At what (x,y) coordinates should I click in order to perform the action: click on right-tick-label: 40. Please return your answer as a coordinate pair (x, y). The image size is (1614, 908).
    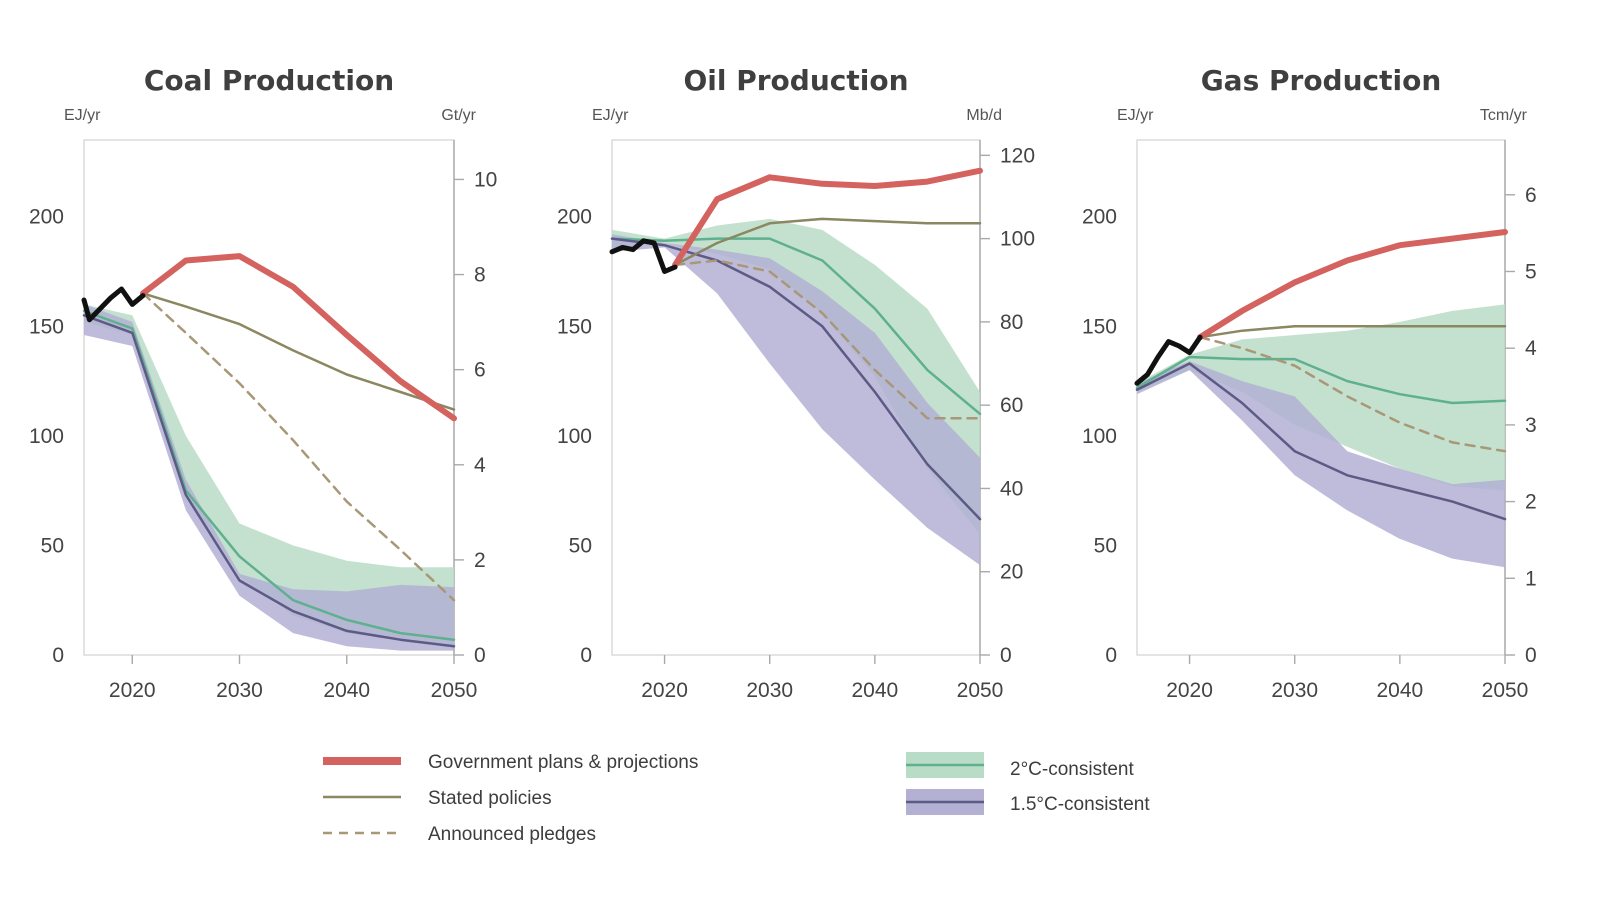
    Looking at the image, I should click on (1011, 488).